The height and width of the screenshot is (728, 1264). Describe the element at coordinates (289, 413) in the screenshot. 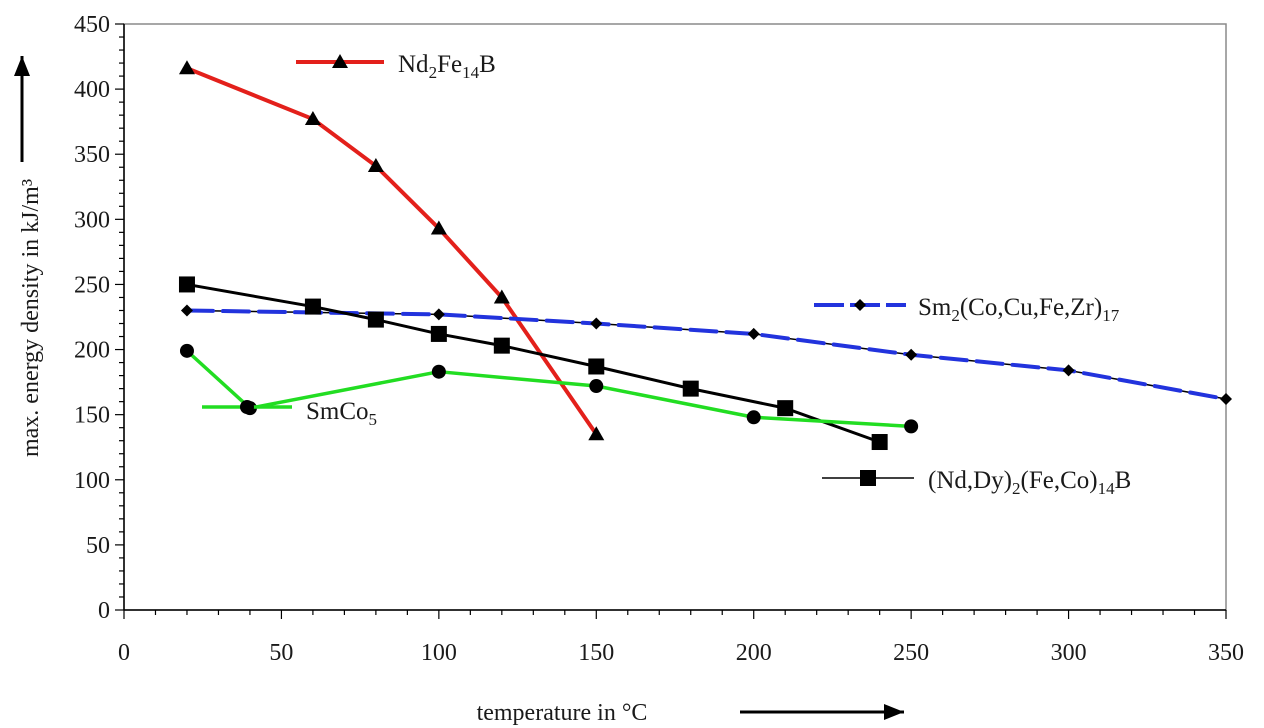

I see `legend-entry-4: SmCo5` at that location.